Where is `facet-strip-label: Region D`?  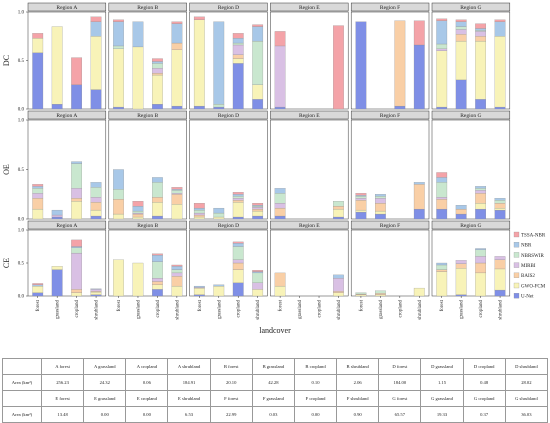 facet-strip-label: Region D is located at coordinates (228, 8).